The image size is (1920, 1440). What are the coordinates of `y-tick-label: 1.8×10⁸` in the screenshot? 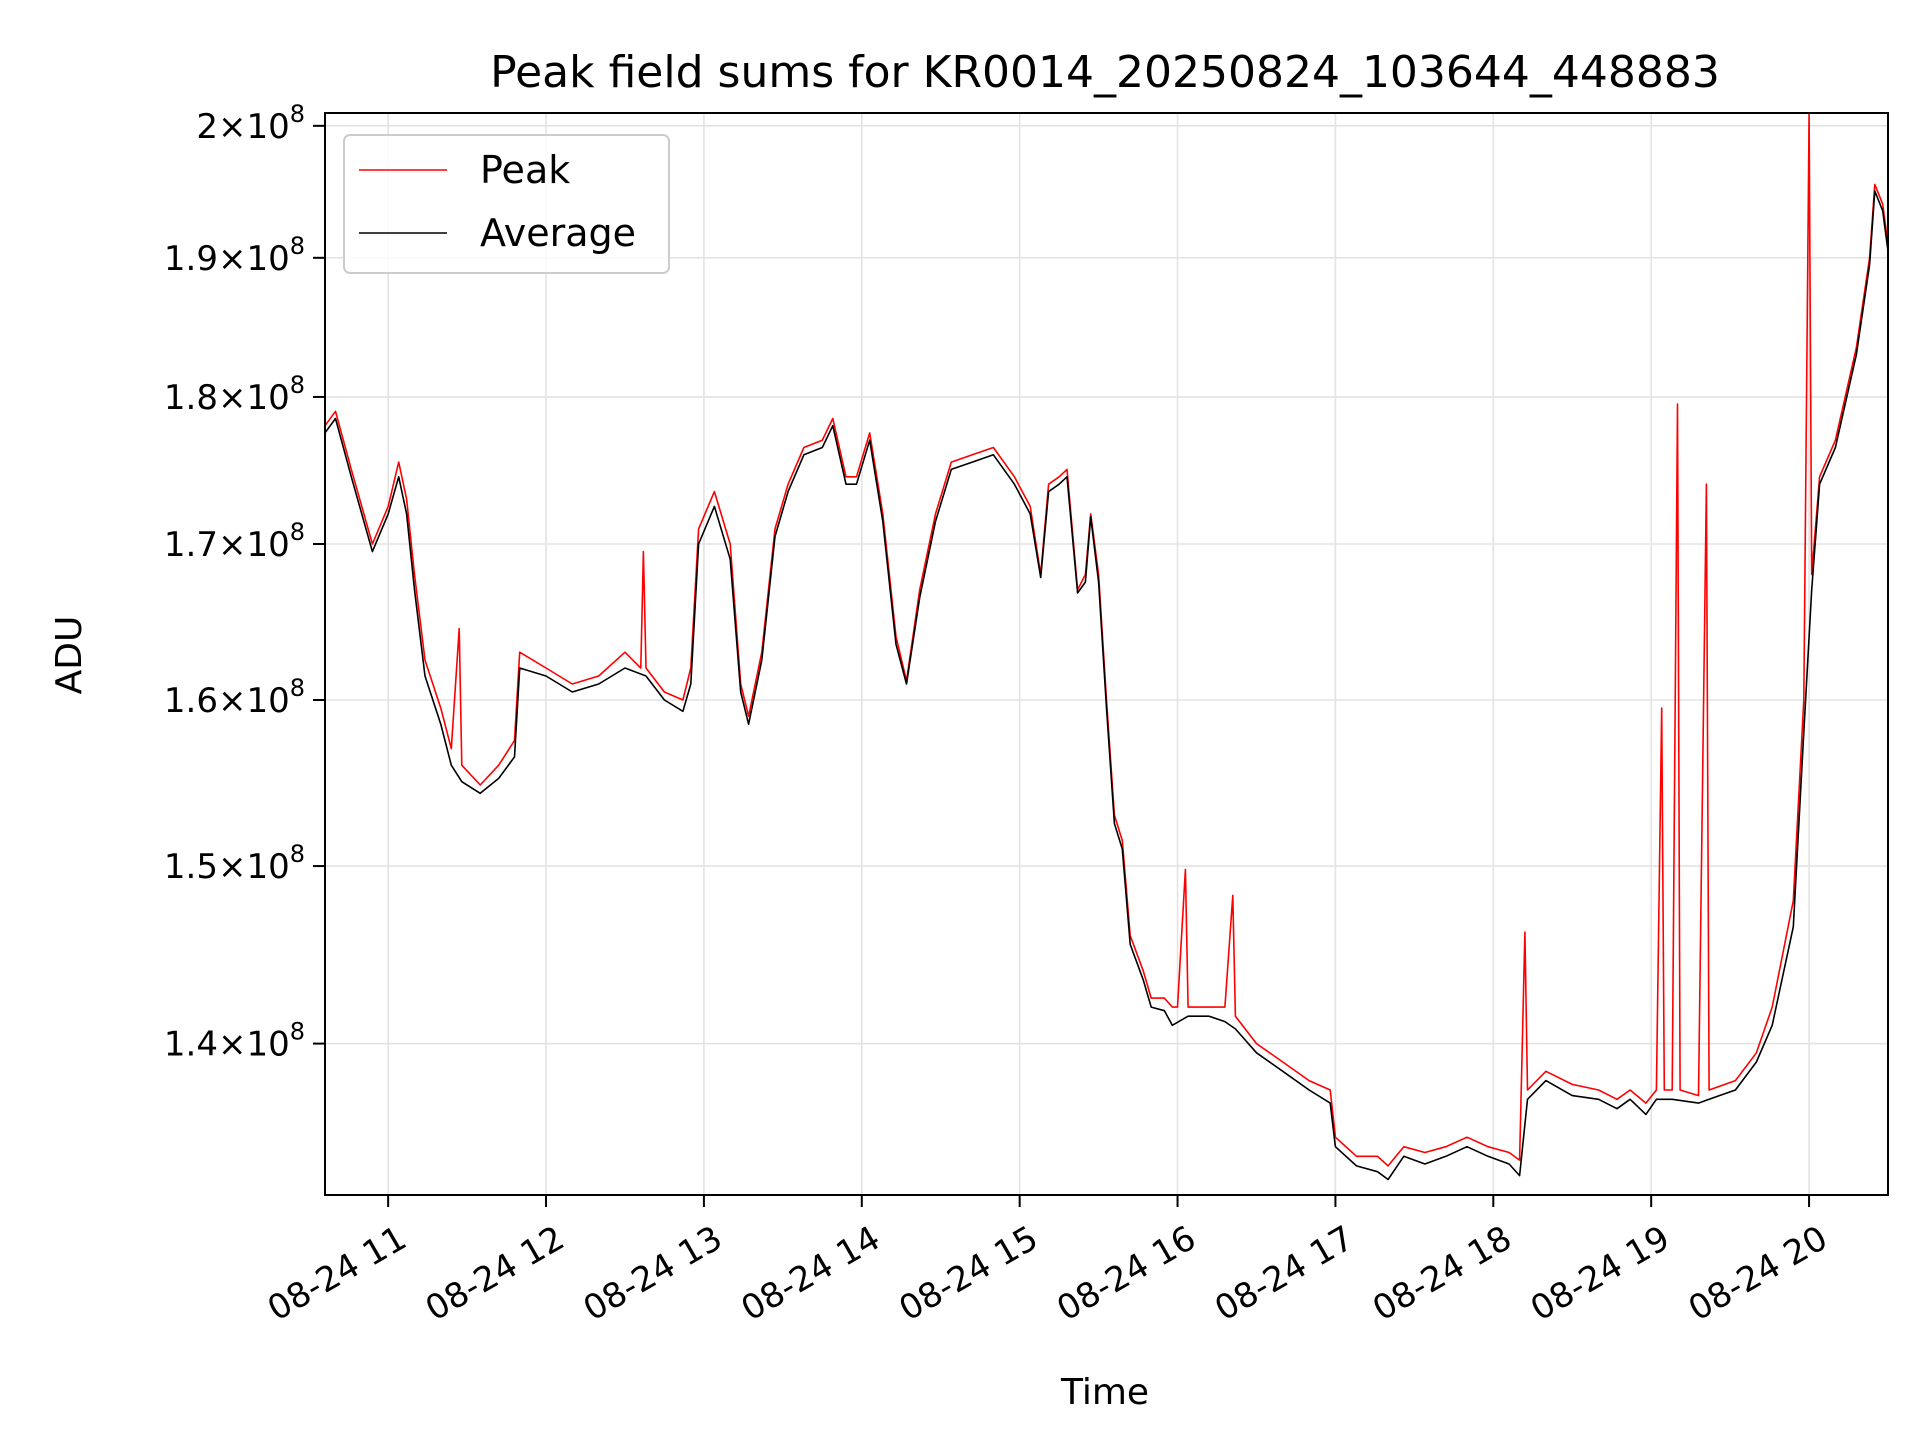 It's located at (234, 394).